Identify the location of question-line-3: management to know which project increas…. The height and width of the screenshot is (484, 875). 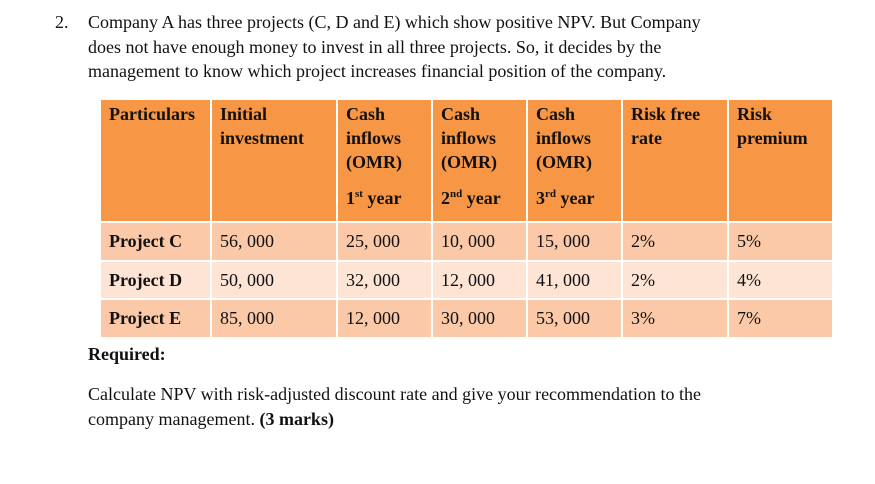
(377, 71).